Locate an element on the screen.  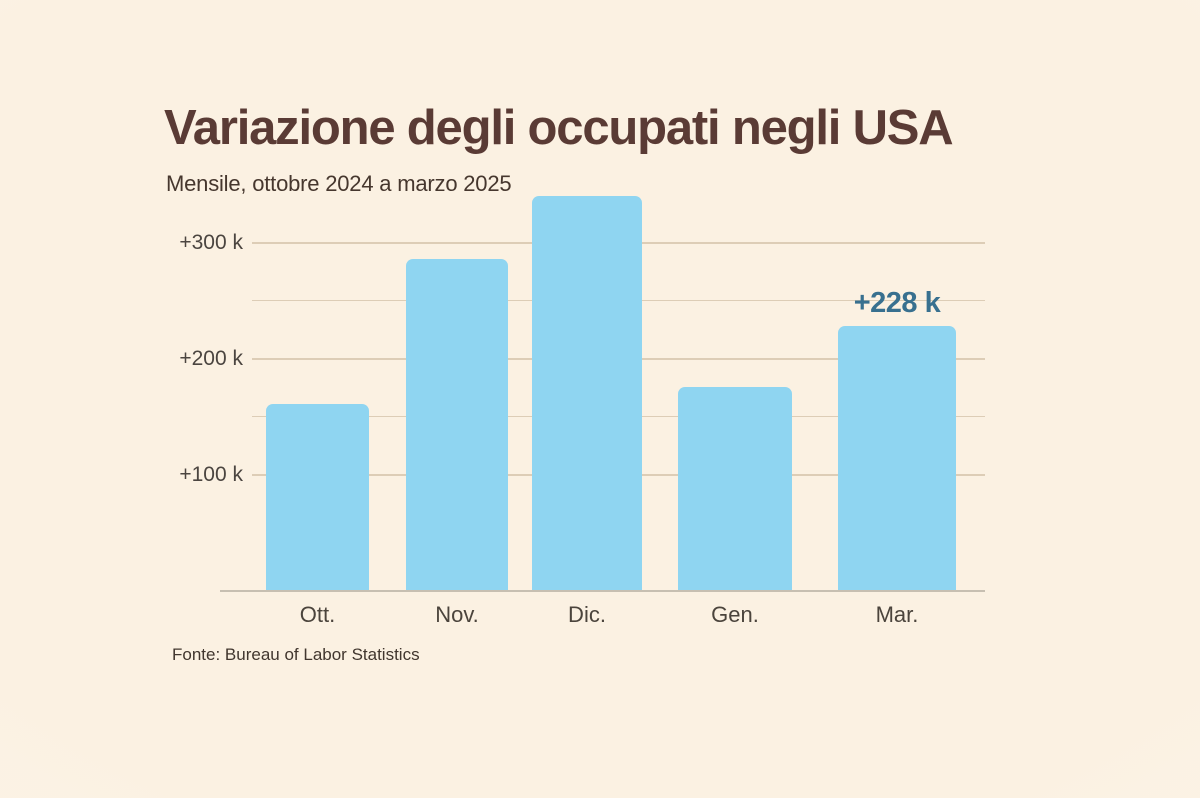
bar-mar is located at coordinates (897, 458).